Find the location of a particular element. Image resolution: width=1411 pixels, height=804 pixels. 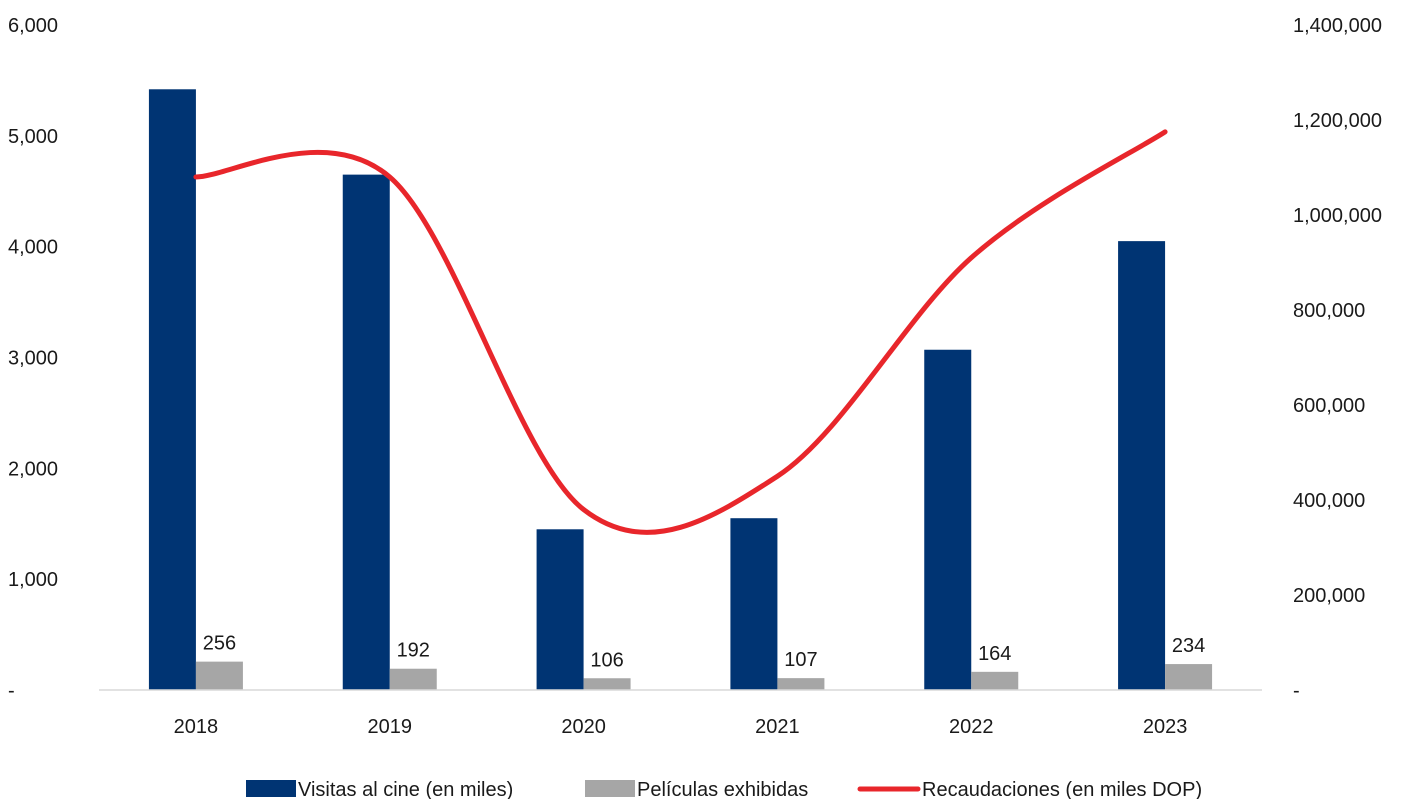

right-axis-tick-label: 800,000 is located at coordinates (1329, 311).